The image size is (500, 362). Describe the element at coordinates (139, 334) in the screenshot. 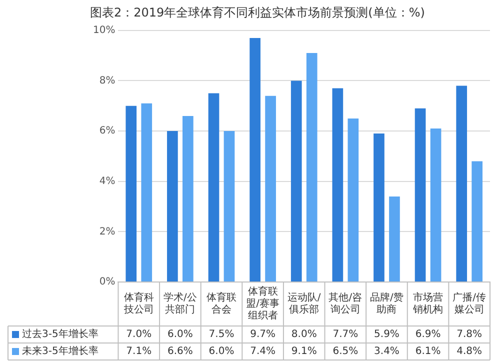

I see `data-label: 7.0%` at that location.